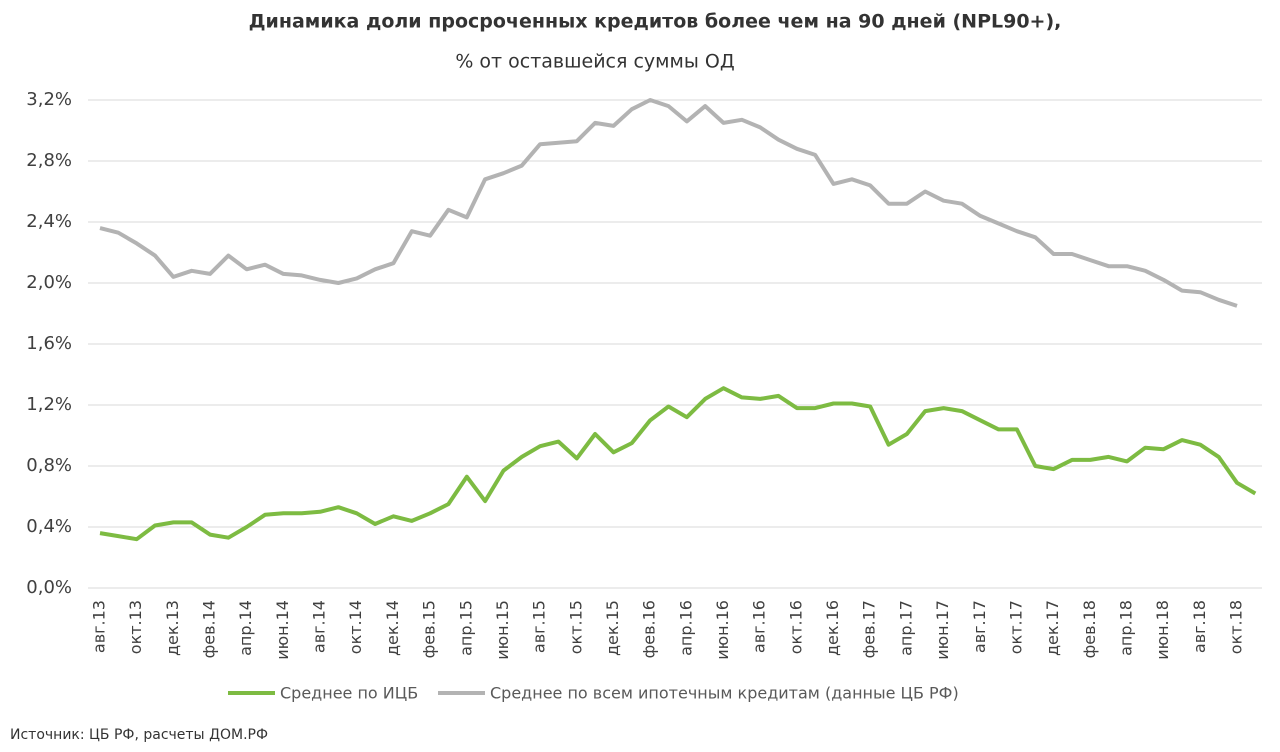 The image size is (1280, 752). What do you see at coordinates (349, 693) in the screenshot?
I see `legend-label: Среднее по ИЦБ` at bounding box center [349, 693].